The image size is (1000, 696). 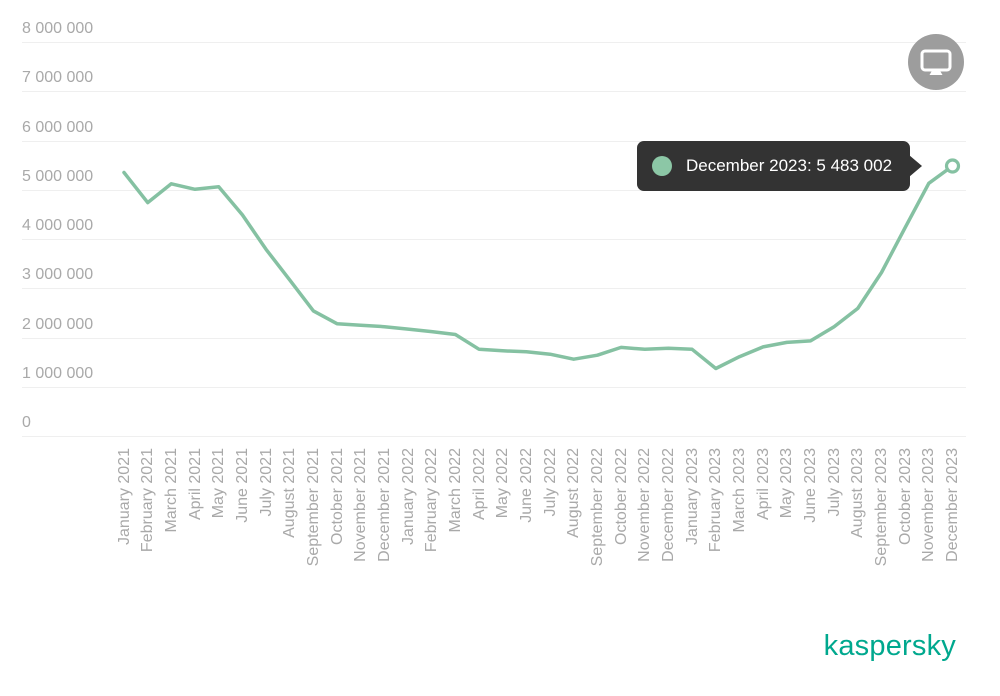 What do you see at coordinates (455, 490) in the screenshot?
I see `x-axis-tick-label: March 2022` at bounding box center [455, 490].